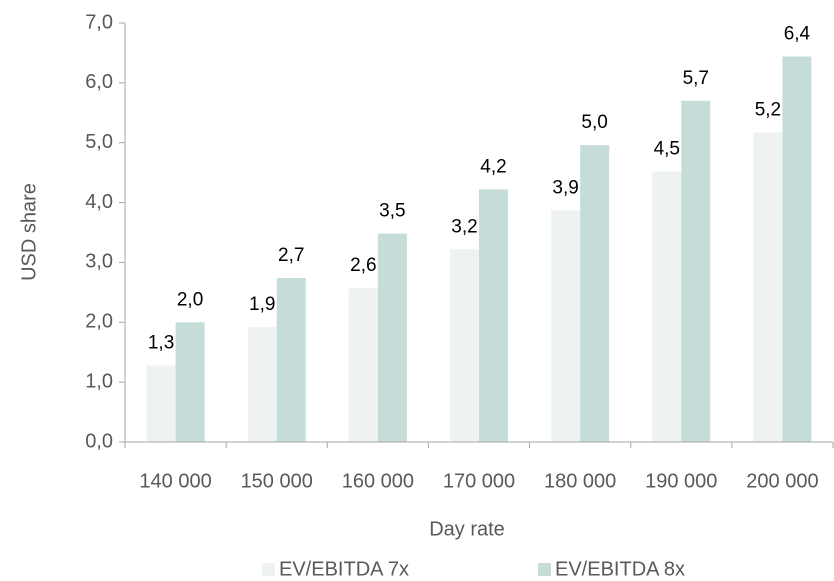 This screenshot has height=581, width=834. Describe the element at coordinates (620, 569) in the screenshot. I see `legend-label: EV/EBITDA 8x` at that location.